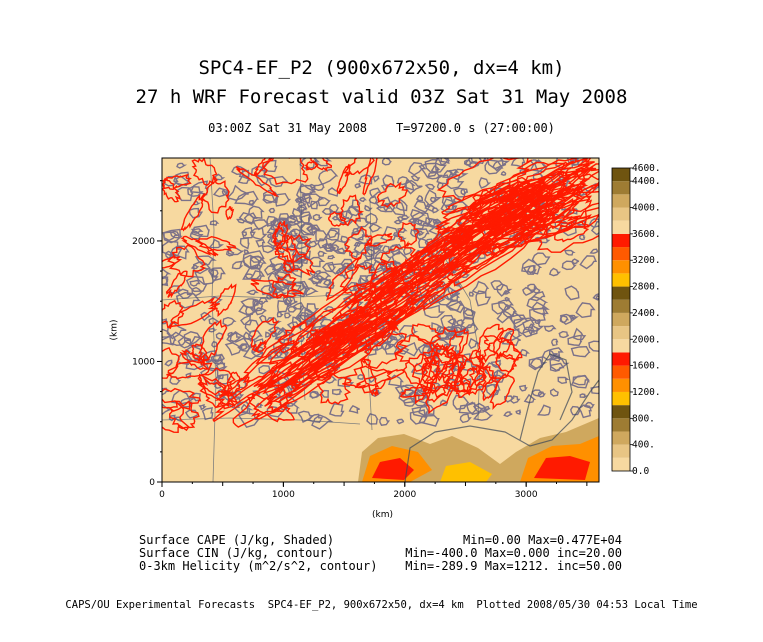 The image size is (763, 642). What do you see at coordinates (237, 540) in the screenshot?
I see `field-name-cape: Surface CAPE (J/kg, Shaded)` at bounding box center [237, 540].